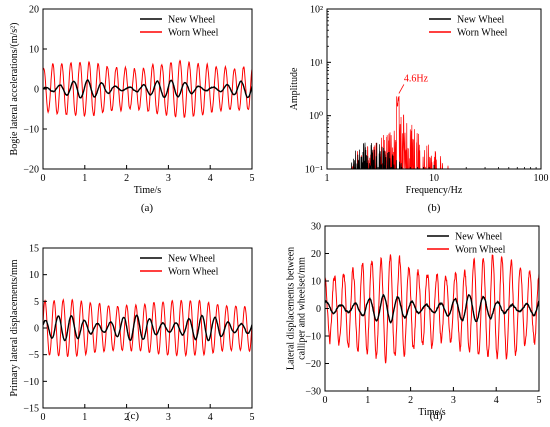 The width and height of the screenshot is (550, 427). I want to click on y-axis-title-line: Primary lateral displacements/mm, so click(14, 327).